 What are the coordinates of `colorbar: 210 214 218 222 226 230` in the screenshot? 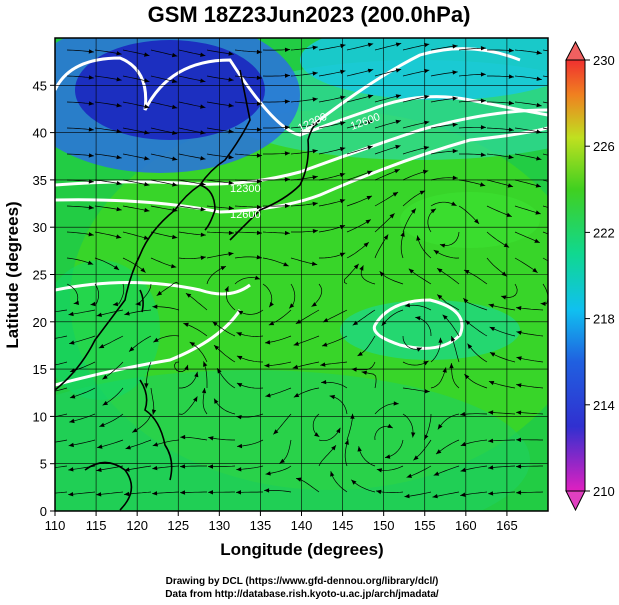 It's located at (590, 276).